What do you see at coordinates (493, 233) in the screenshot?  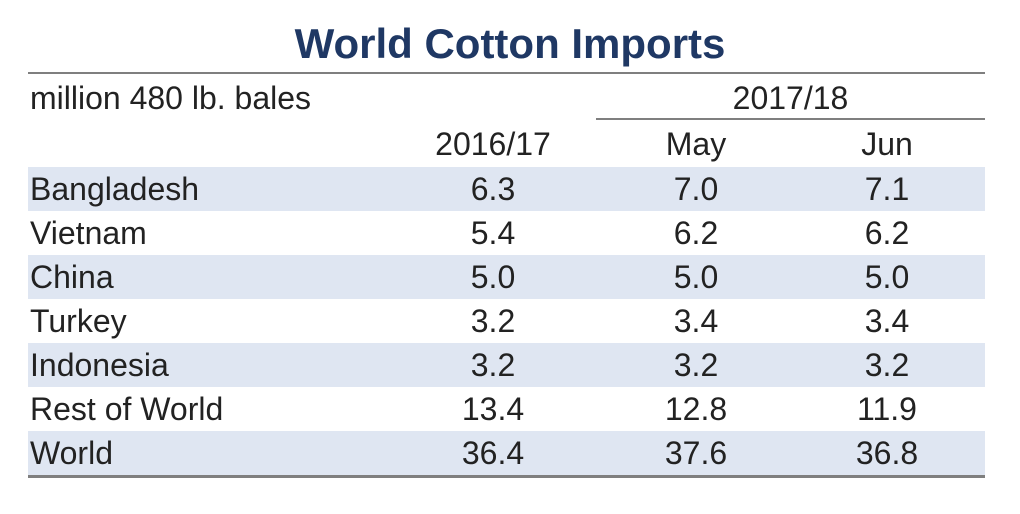 I see `row-value: 5.4` at bounding box center [493, 233].